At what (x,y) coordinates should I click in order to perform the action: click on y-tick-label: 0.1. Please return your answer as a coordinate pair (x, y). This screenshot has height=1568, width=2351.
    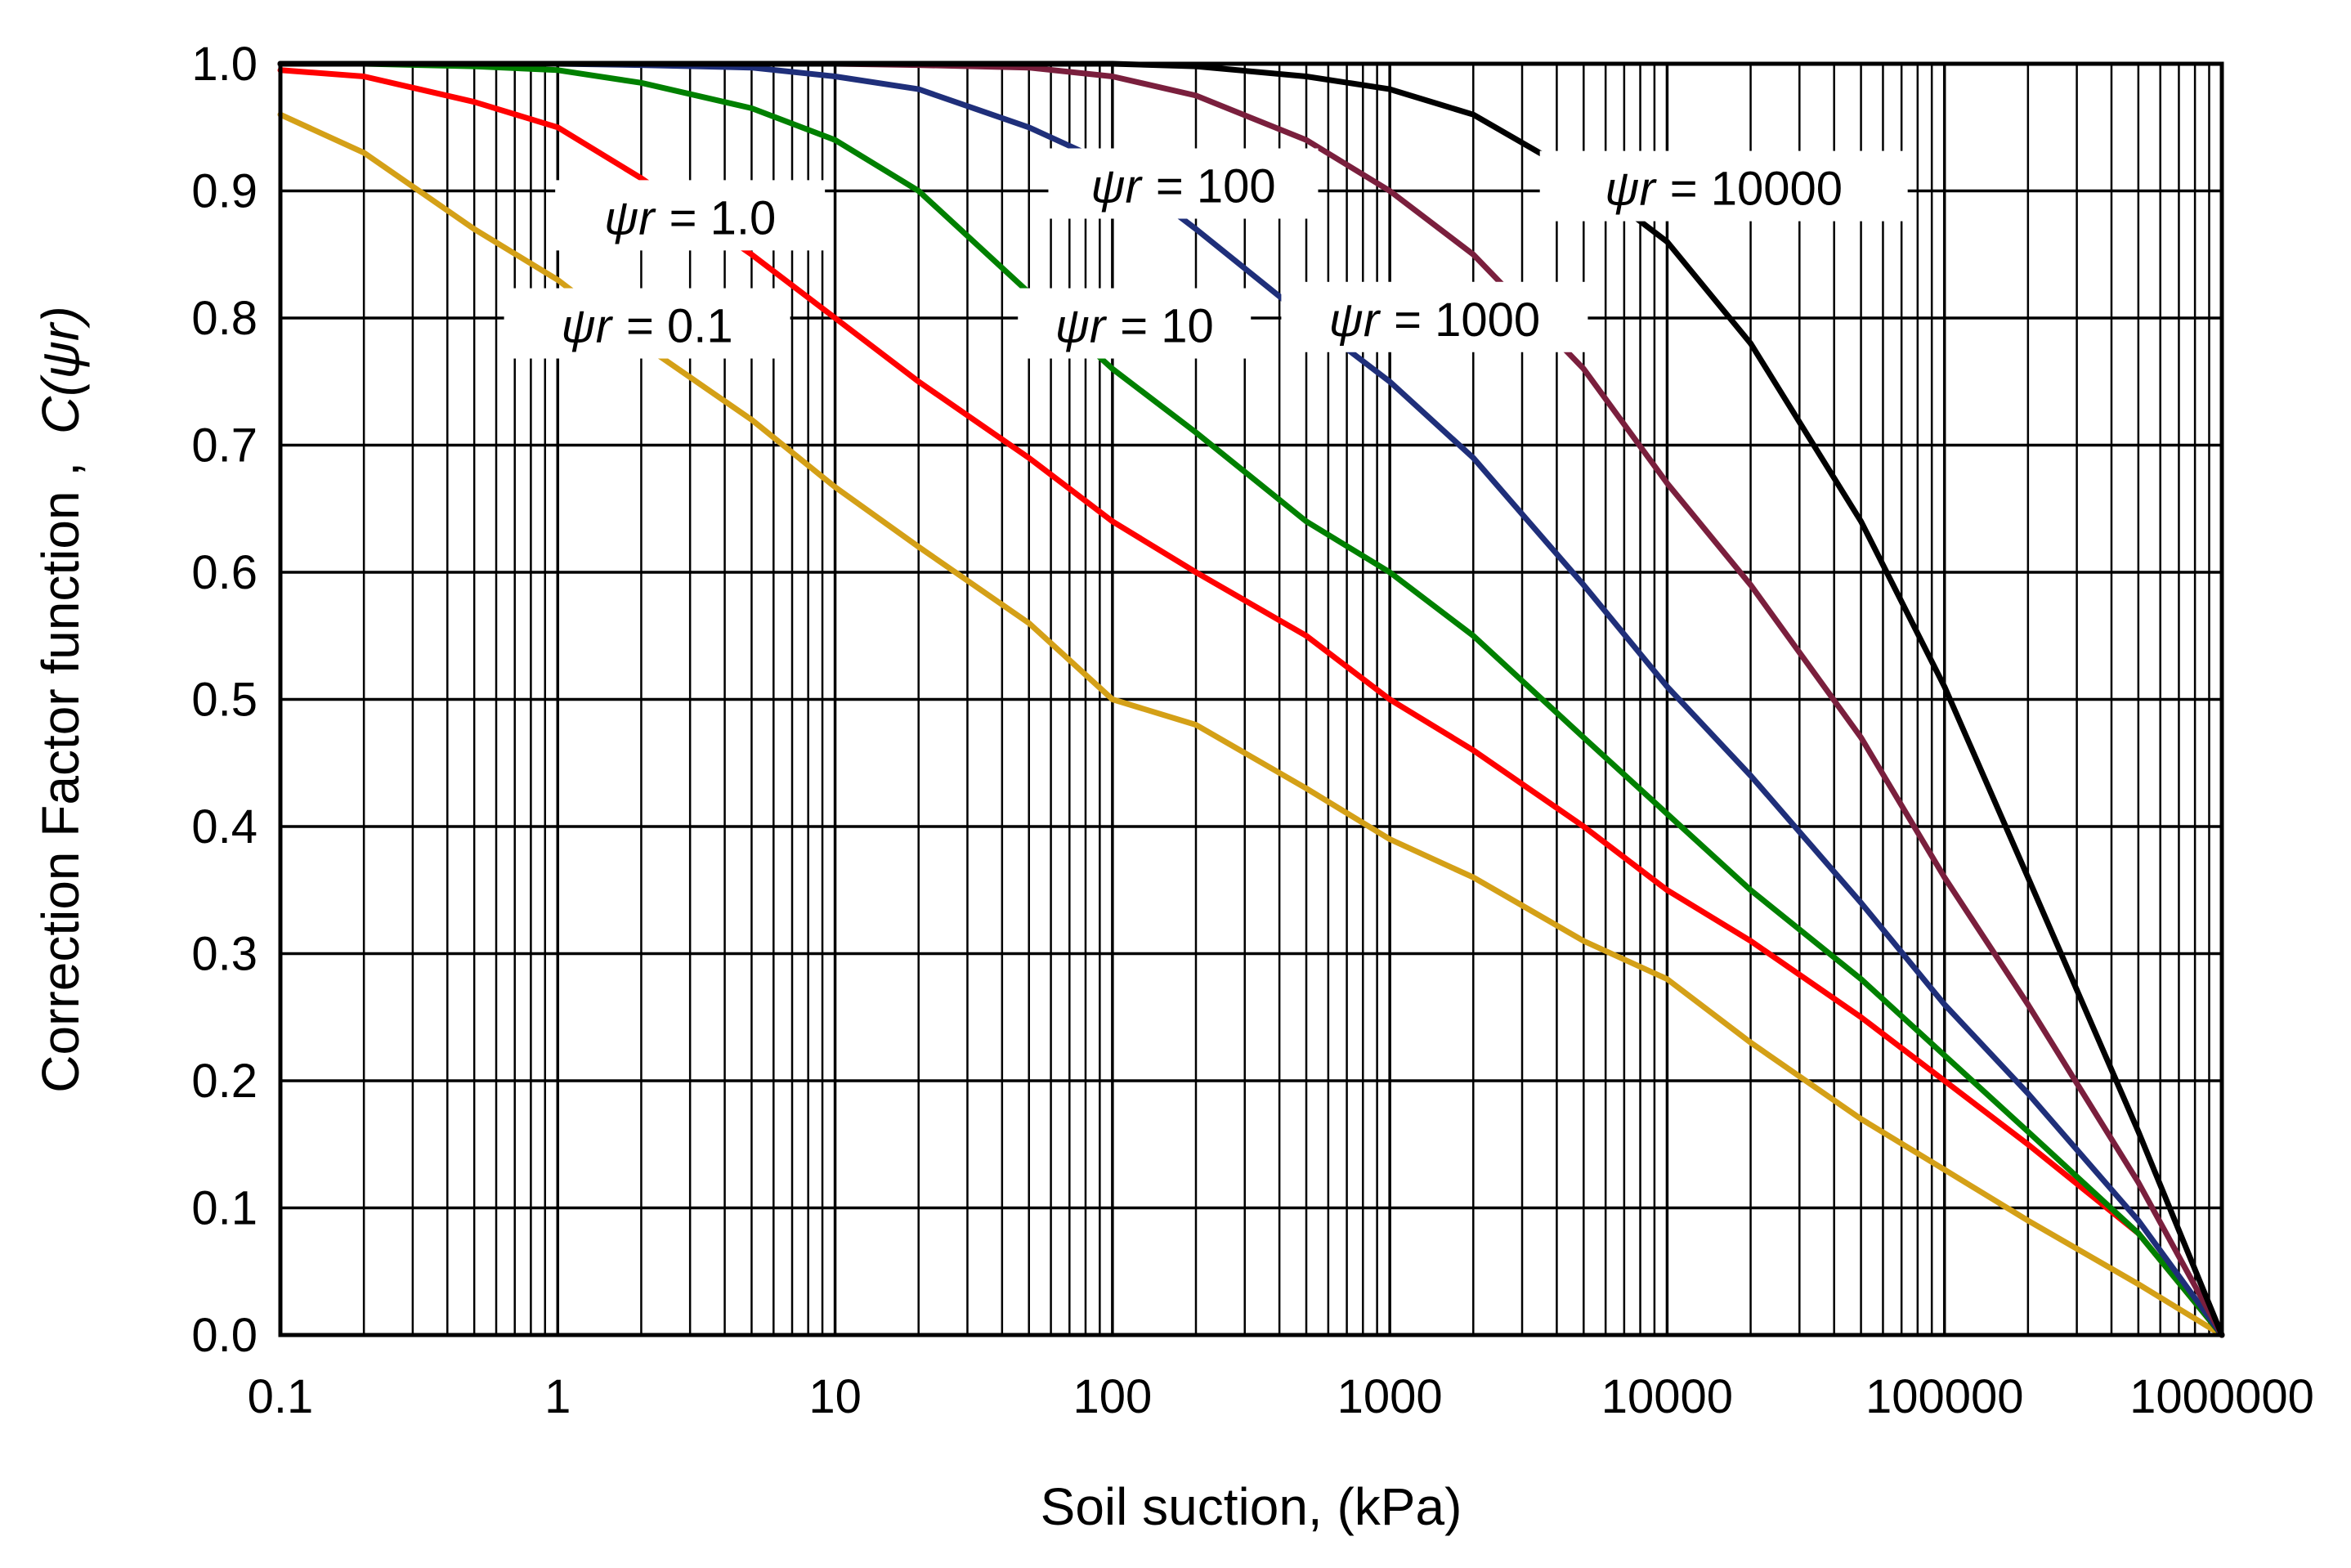
    Looking at the image, I should click on (224, 1209).